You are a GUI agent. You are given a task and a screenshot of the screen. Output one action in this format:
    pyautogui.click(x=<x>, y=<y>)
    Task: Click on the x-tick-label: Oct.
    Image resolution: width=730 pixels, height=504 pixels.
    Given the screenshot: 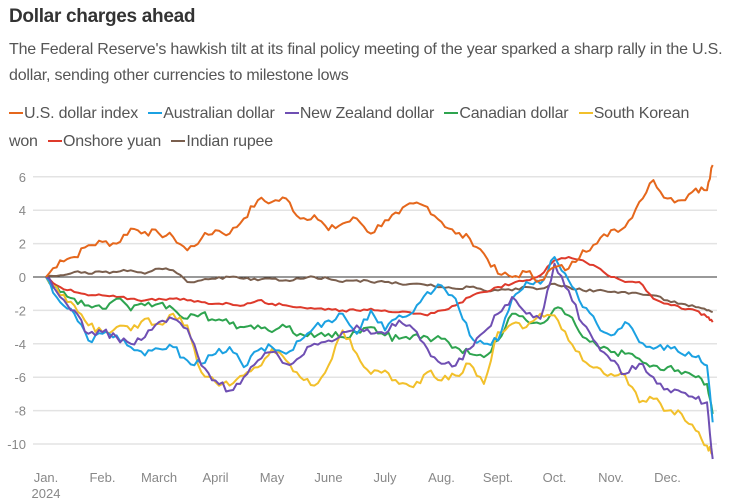 What is the action you would take?
    pyautogui.click(x=555, y=477)
    